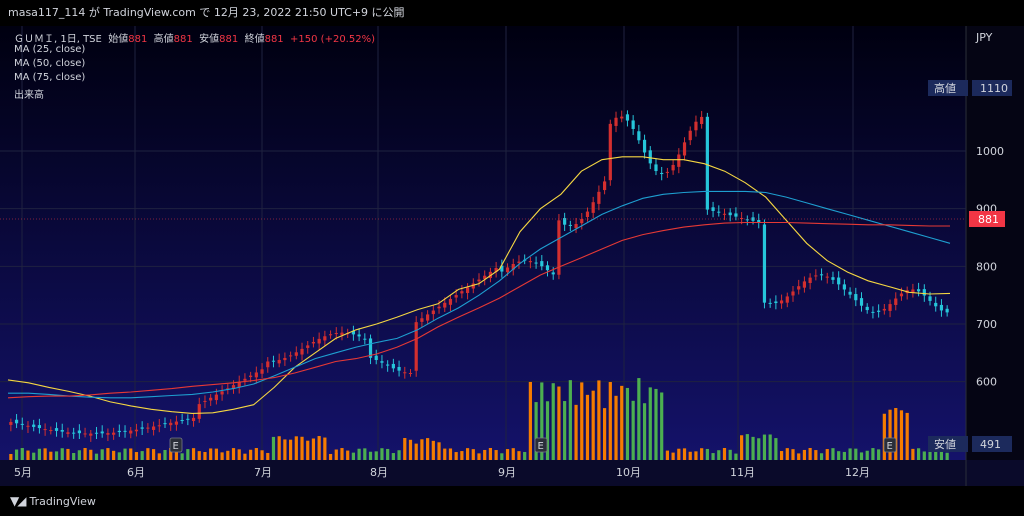  I want to click on legend-high-label: 高値, so click(163, 39).